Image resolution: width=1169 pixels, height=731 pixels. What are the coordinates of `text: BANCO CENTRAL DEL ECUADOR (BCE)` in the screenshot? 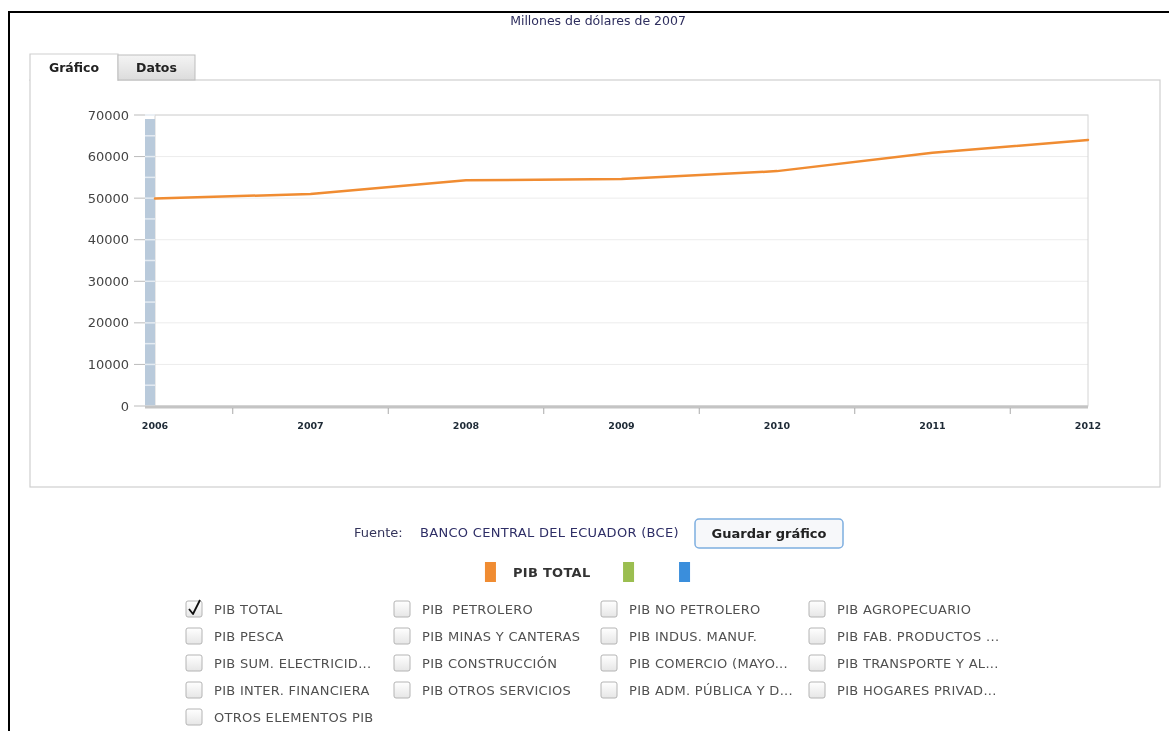 It's located at (549, 532).